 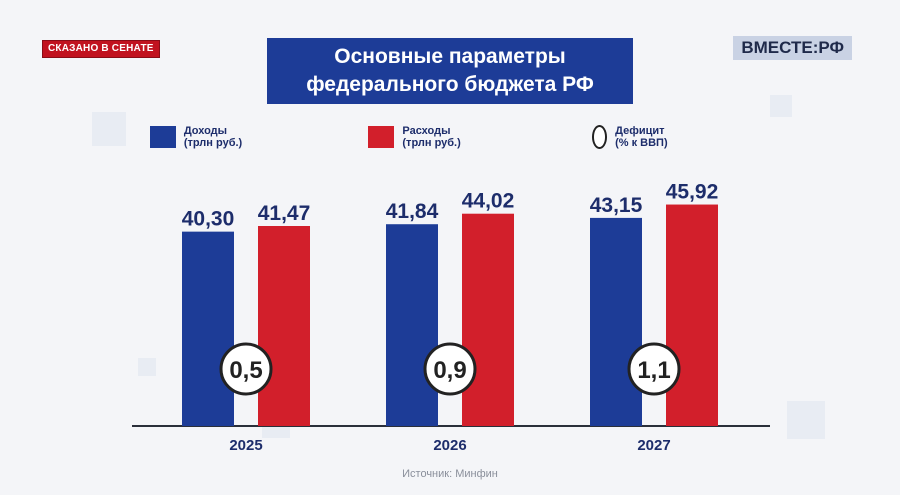 What do you see at coordinates (616, 205) in the screenshot?
I see `income-value-label: 43,15` at bounding box center [616, 205].